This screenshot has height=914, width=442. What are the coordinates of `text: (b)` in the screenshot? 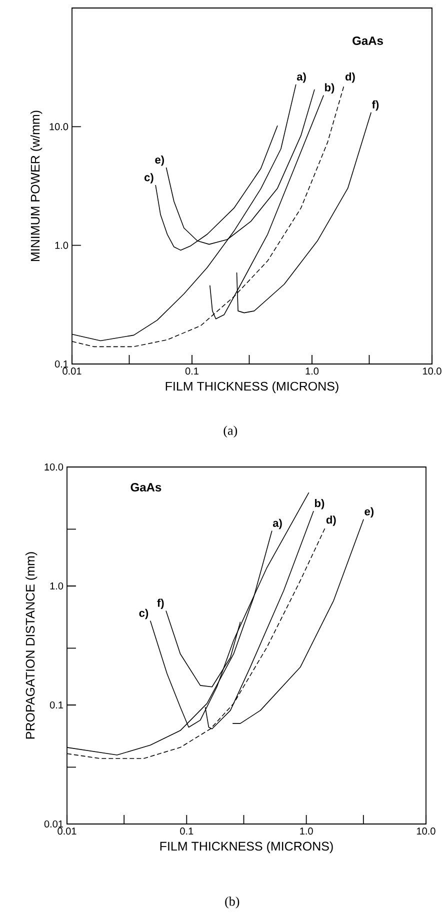 It's located at (232, 902).